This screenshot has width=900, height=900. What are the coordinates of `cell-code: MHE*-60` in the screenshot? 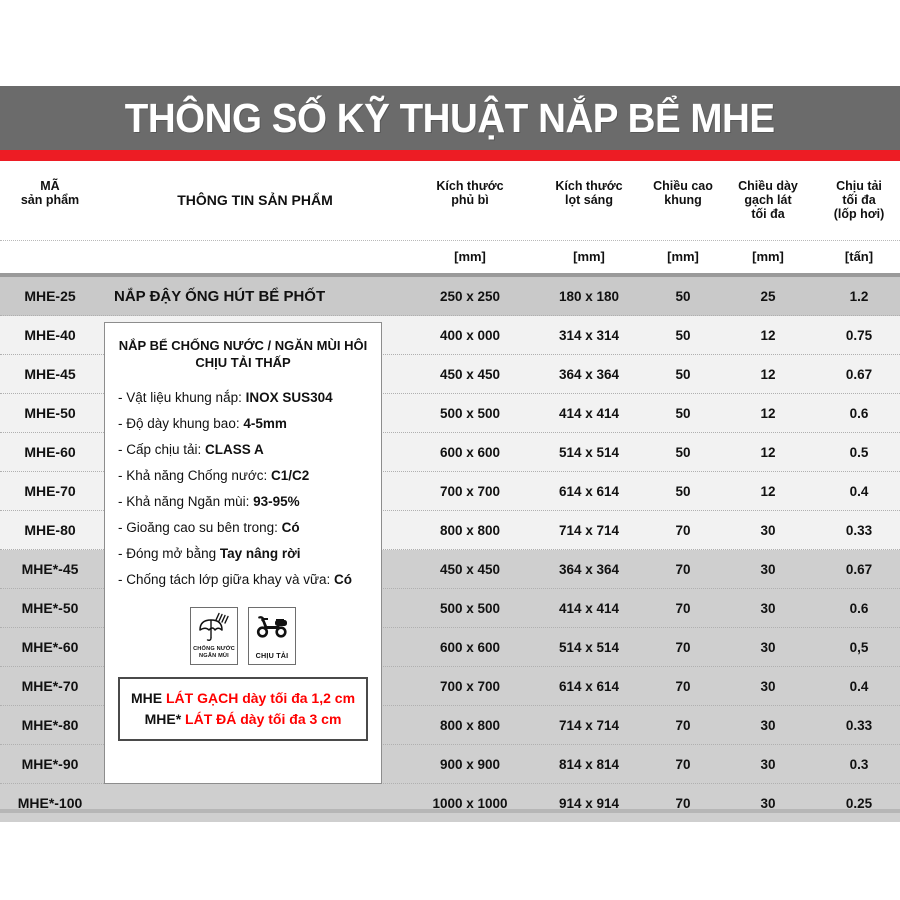 It's located at (50, 647).